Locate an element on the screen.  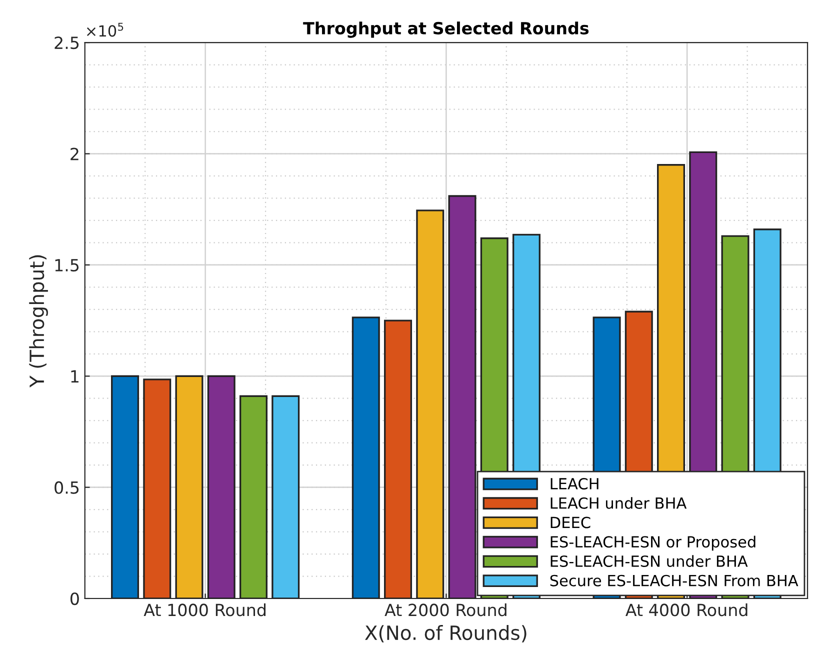
x-tick-label: At 2000 Round is located at coordinates (445, 609).